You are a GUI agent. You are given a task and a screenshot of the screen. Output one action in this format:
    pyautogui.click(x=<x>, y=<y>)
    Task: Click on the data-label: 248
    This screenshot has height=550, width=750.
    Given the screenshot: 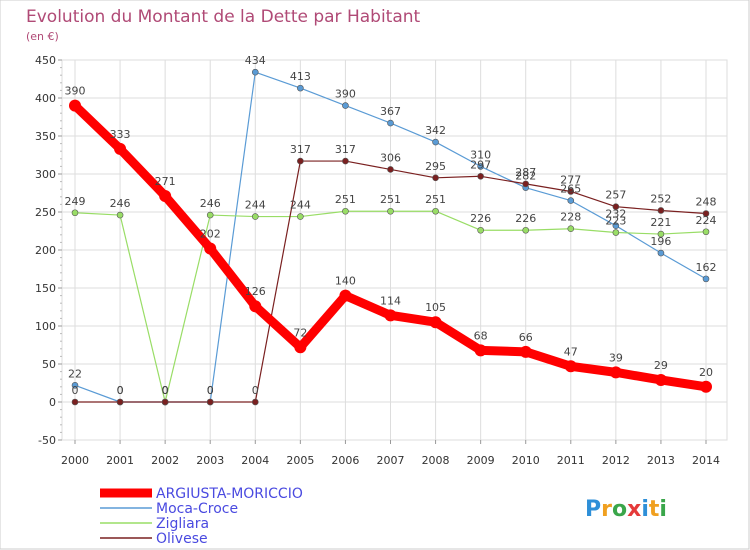 What is the action you would take?
    pyautogui.click(x=706, y=202)
    